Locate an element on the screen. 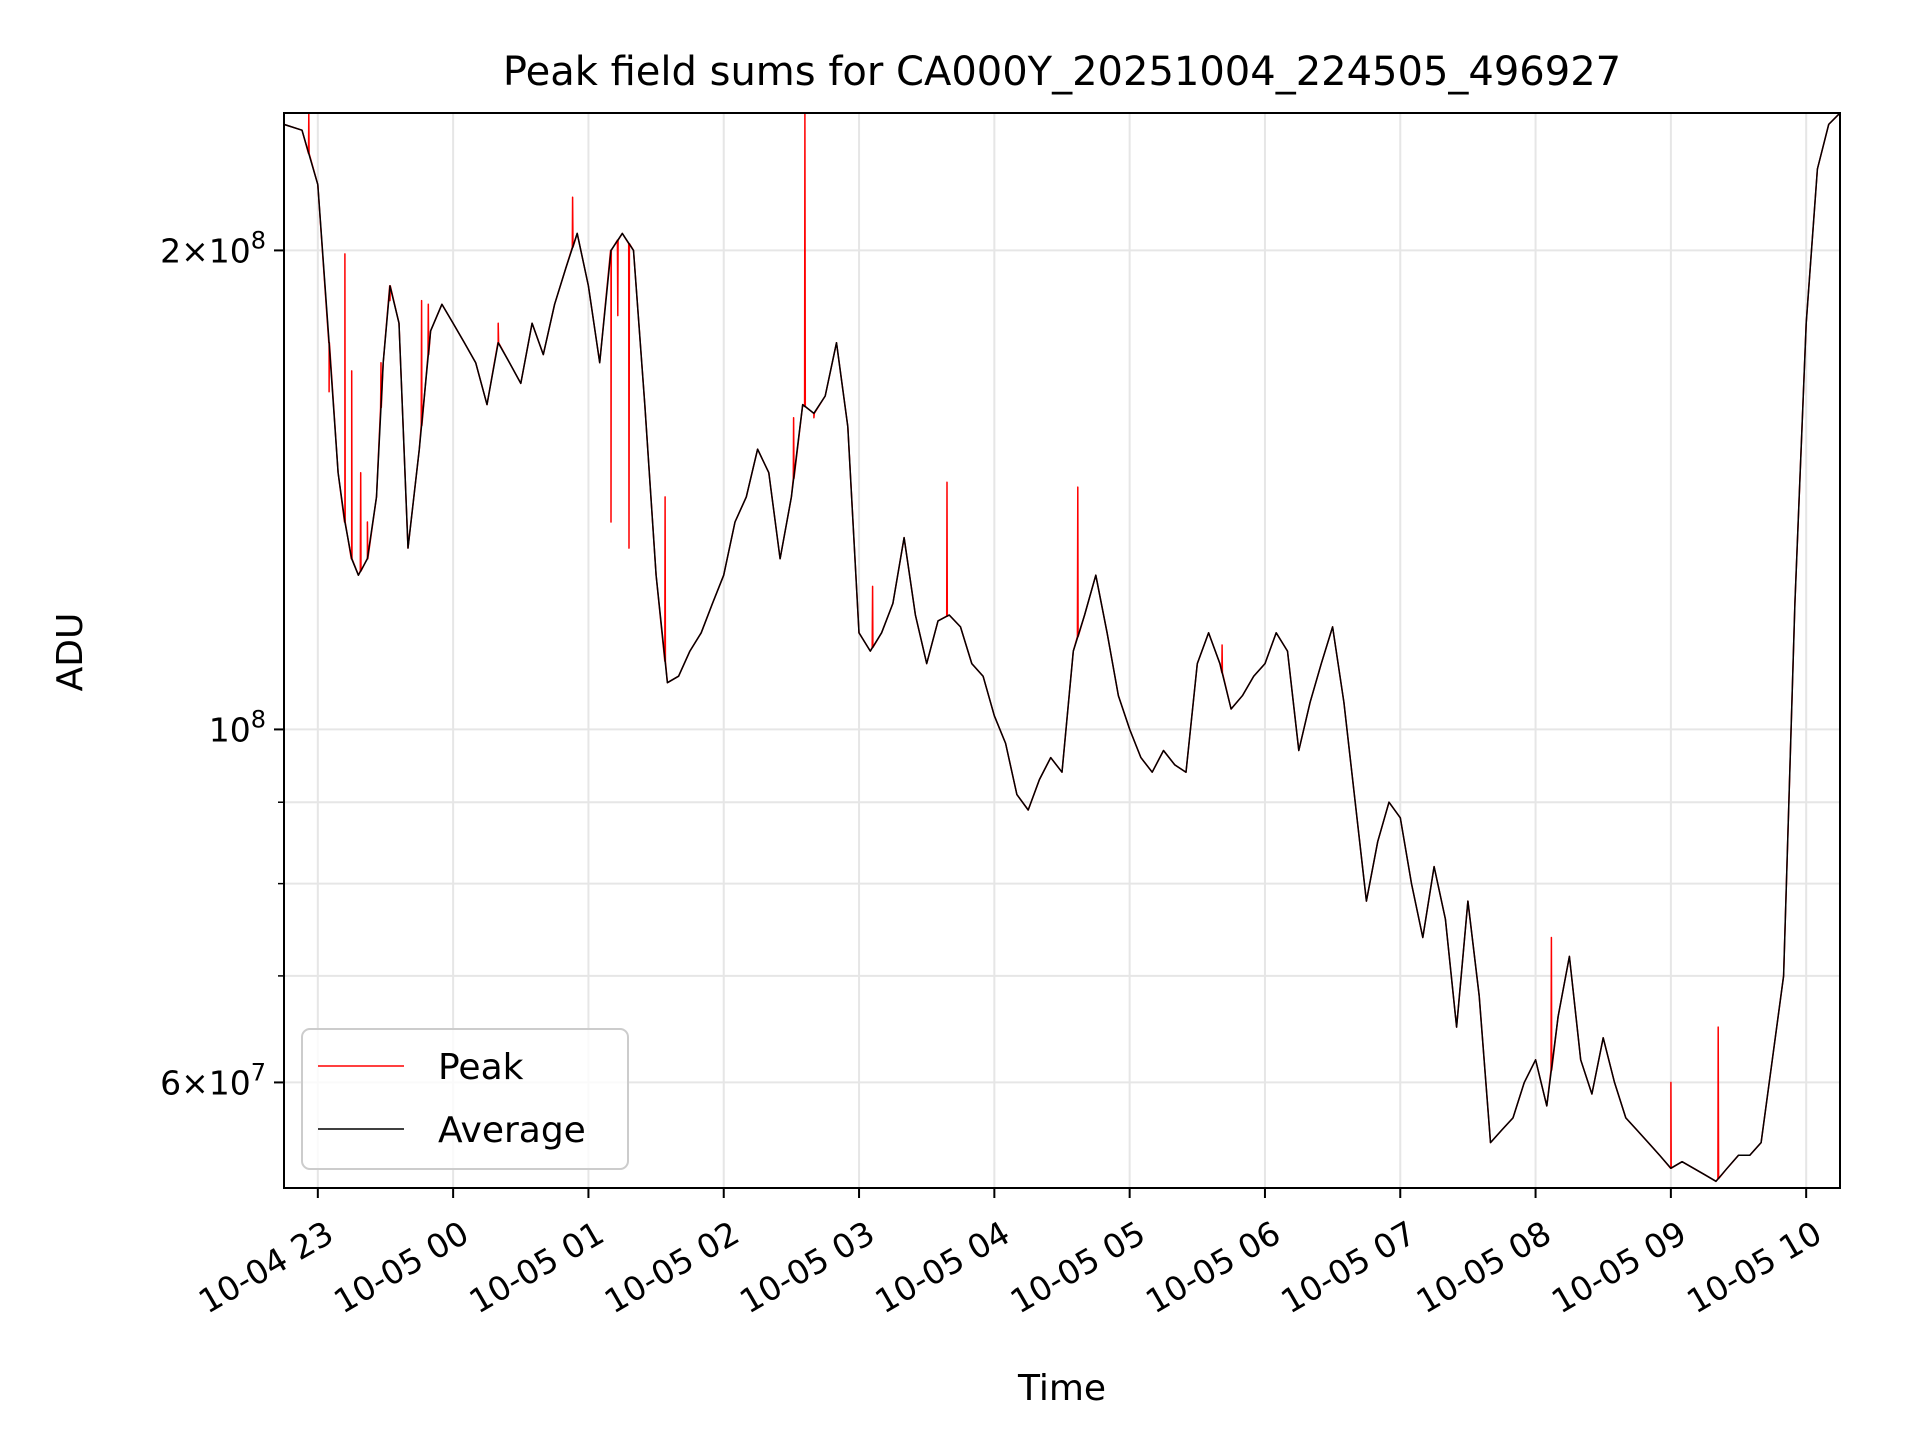  legend-peak-label: Peak is located at coordinates (481, 1067).